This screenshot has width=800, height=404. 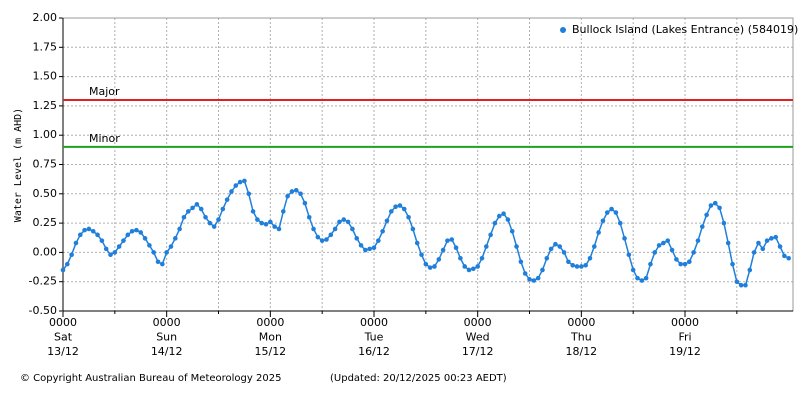 I want to click on y-tick-label: 1.00, so click(x=45, y=134).